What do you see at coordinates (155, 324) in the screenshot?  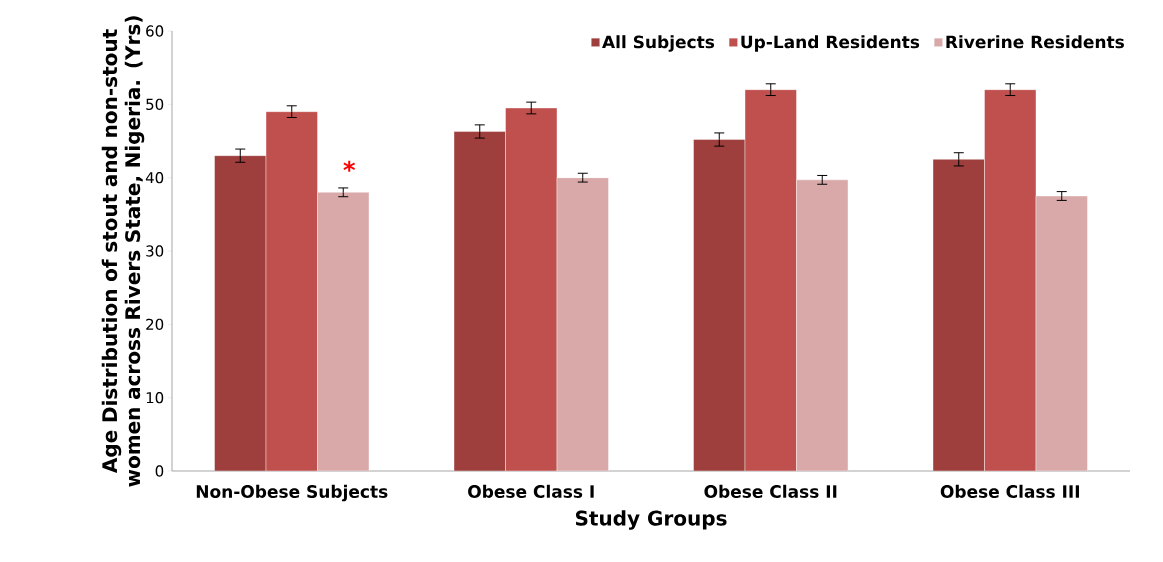 I see `y-tick-label: 20` at bounding box center [155, 324].